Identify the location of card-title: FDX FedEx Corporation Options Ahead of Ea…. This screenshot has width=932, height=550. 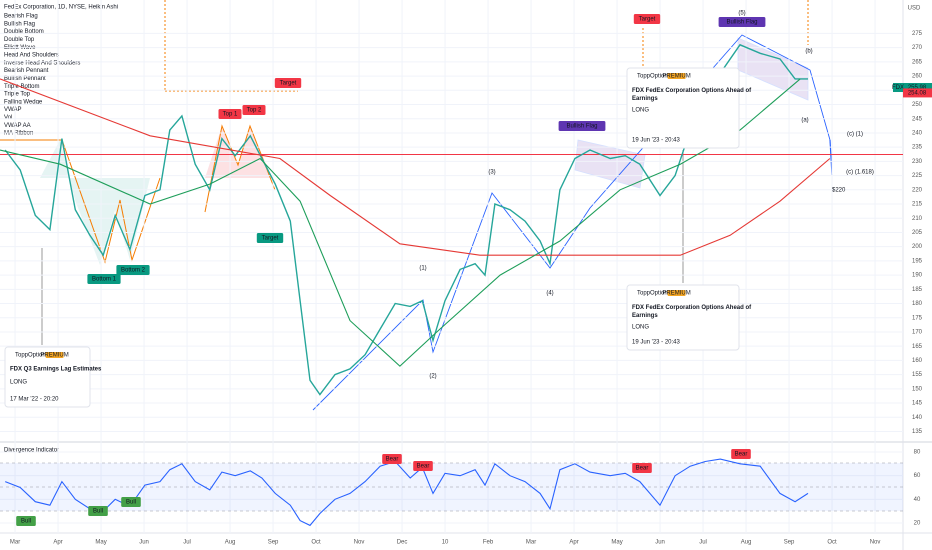
(692, 95).